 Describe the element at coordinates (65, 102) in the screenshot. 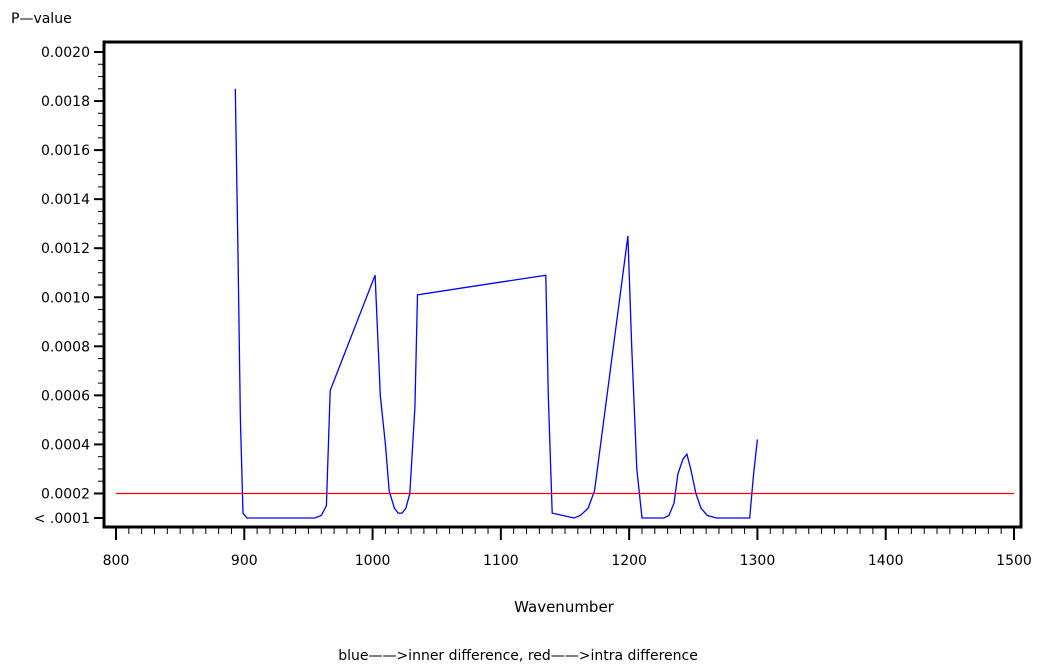

I see `y-tick-label: 0.0018` at that location.